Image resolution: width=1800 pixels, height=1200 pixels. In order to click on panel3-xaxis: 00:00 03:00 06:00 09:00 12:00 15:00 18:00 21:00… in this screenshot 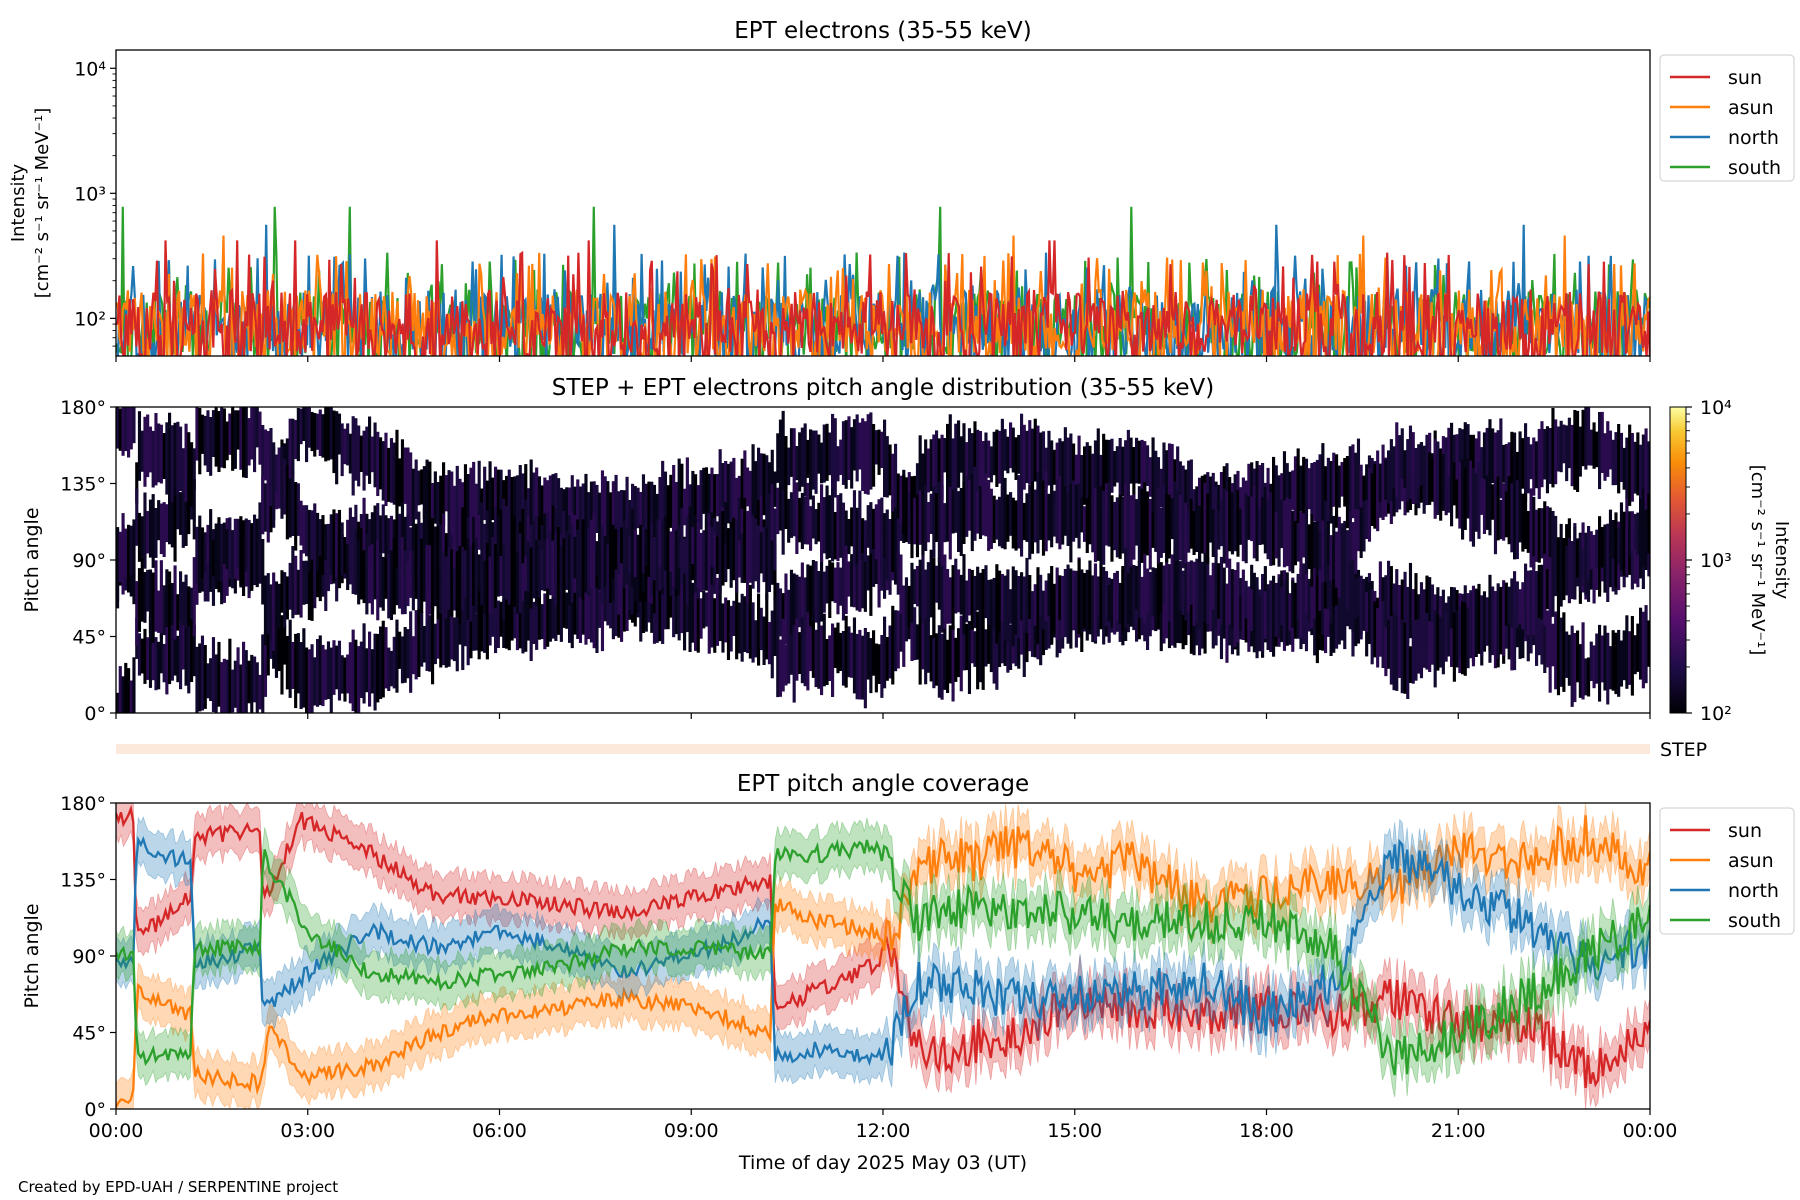, I will do `click(883, 1131)`.